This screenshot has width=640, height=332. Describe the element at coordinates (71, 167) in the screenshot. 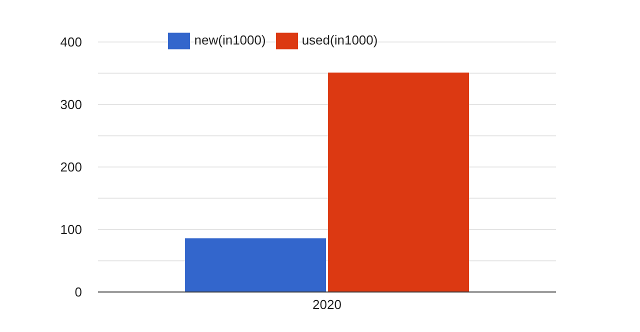

I see `y-tick-label: 200` at that location.